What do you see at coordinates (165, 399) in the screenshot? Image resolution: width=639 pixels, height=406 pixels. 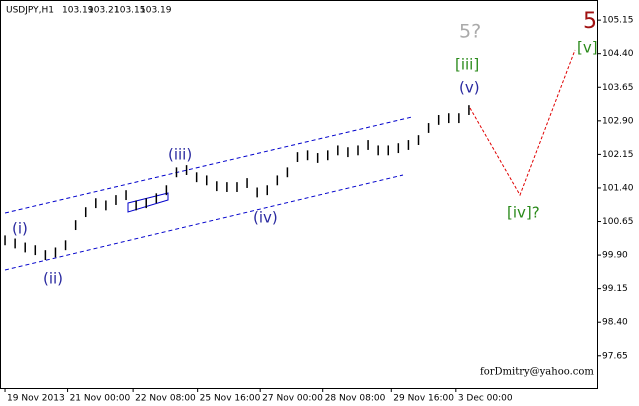 I see `x-tick-label: 22 Nov 08:00` at bounding box center [165, 399].